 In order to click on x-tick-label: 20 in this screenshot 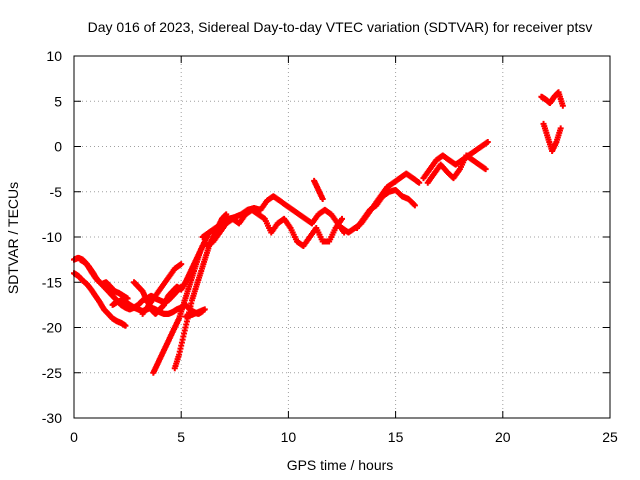, I will do `click(503, 437)`.